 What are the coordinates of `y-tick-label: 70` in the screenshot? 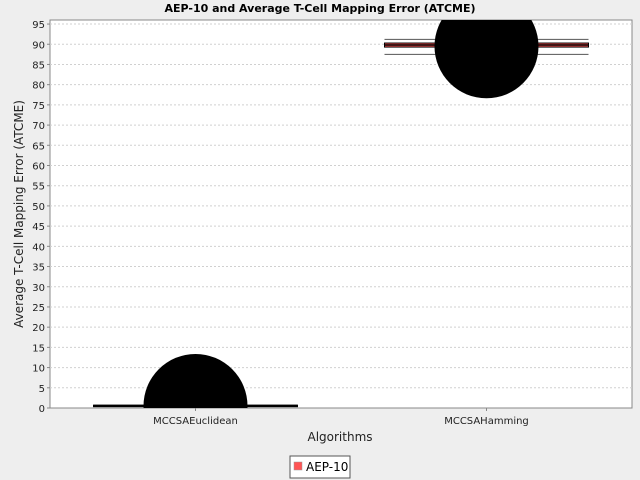 It's located at (38, 126).